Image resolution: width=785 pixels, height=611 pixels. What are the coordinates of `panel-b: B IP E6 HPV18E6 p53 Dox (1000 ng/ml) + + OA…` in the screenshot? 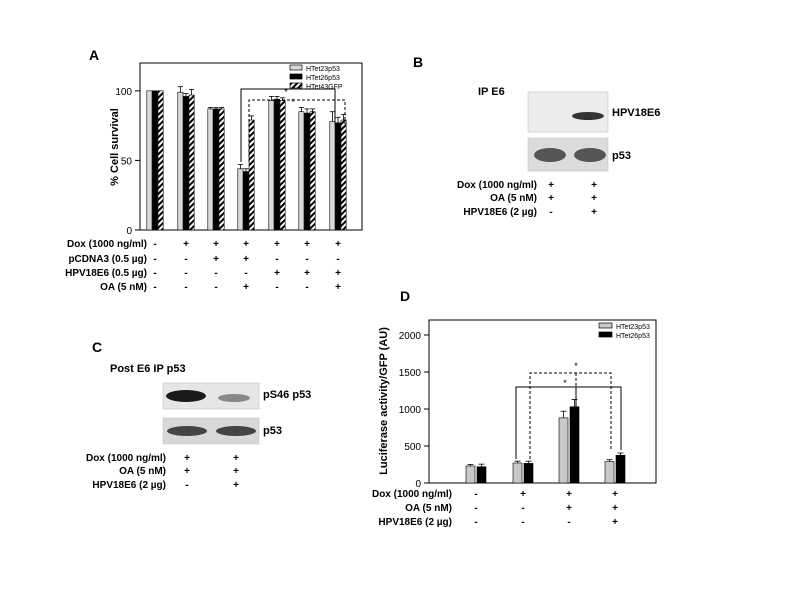 It's located at (536, 136).